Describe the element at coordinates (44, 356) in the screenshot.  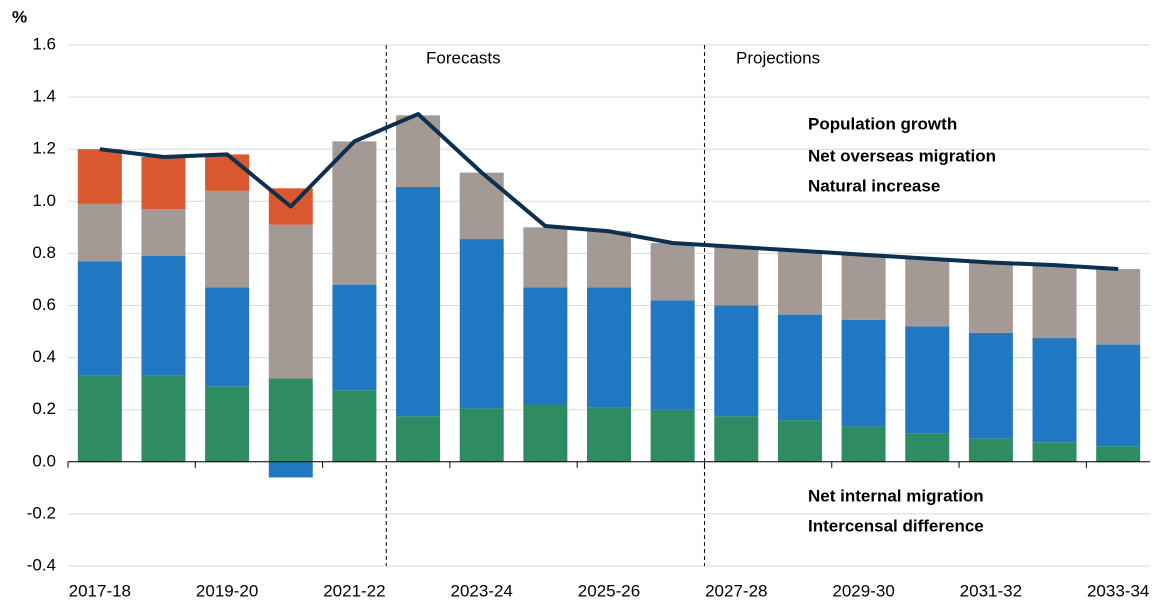
I see `y-tick-label: 0.4` at that location.